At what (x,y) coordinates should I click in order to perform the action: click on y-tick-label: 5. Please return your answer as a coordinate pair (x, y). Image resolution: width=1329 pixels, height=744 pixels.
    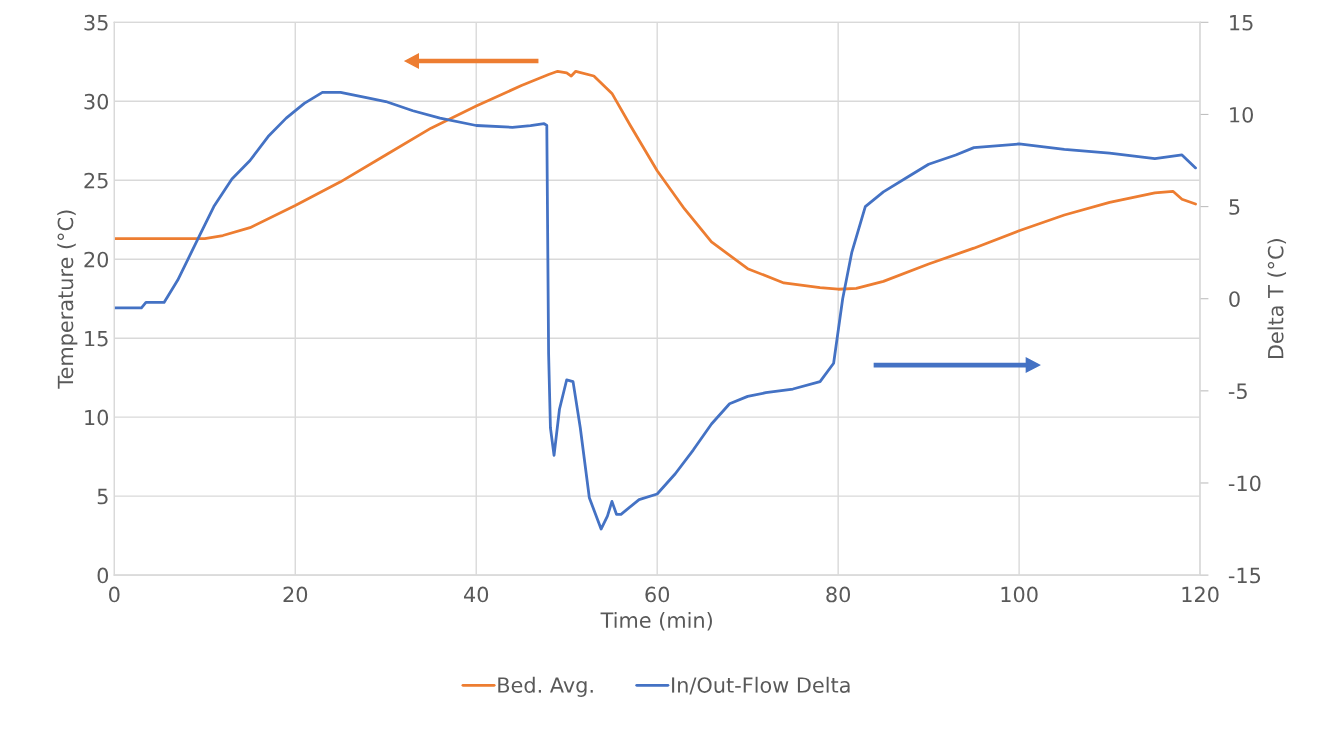
    Looking at the image, I should click on (102, 496).